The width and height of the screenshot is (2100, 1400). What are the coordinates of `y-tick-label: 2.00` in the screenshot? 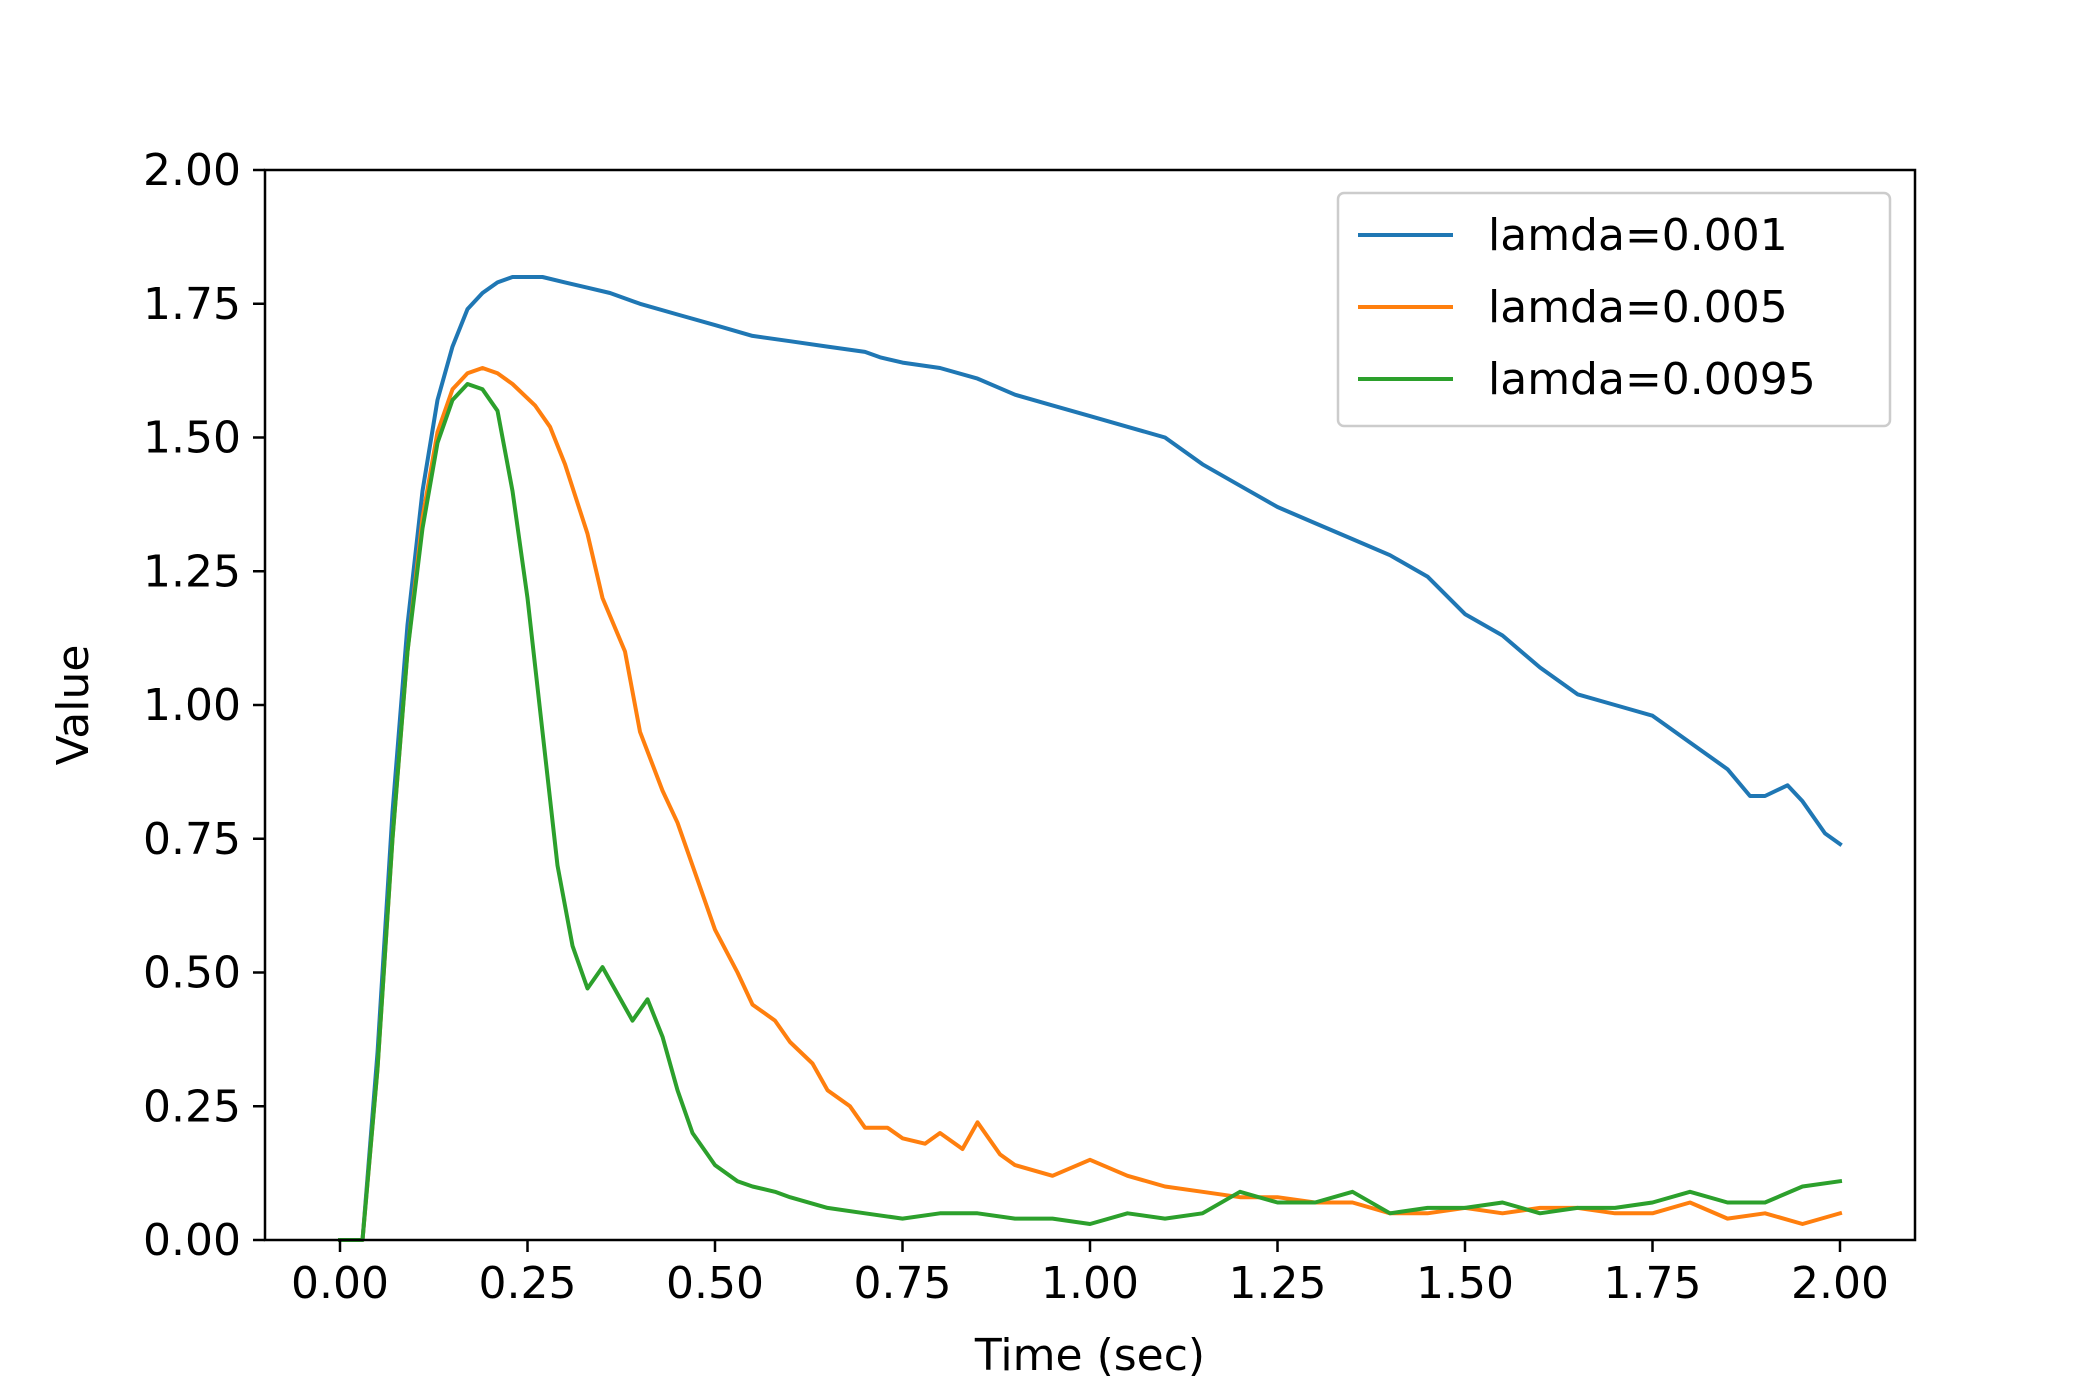 It's located at (192, 170).